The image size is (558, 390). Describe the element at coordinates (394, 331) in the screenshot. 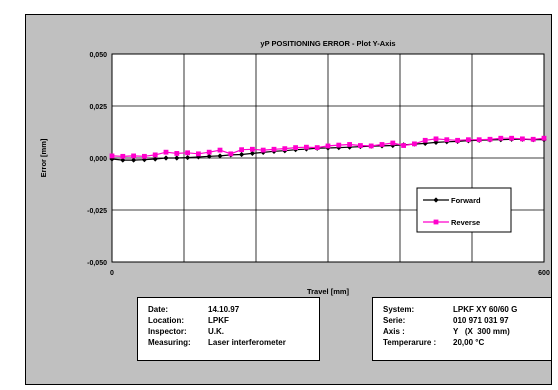

I see `system-info-label: Axis :` at that location.